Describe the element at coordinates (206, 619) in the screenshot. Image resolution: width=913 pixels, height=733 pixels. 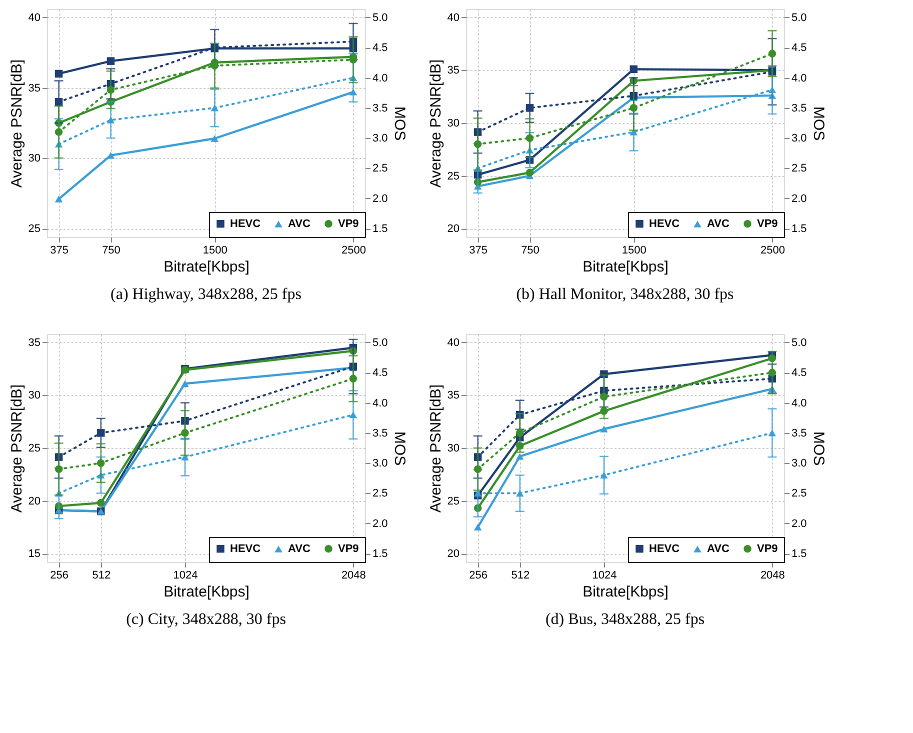
I see `text: (c) City, 348x288, 30 fps` at that location.